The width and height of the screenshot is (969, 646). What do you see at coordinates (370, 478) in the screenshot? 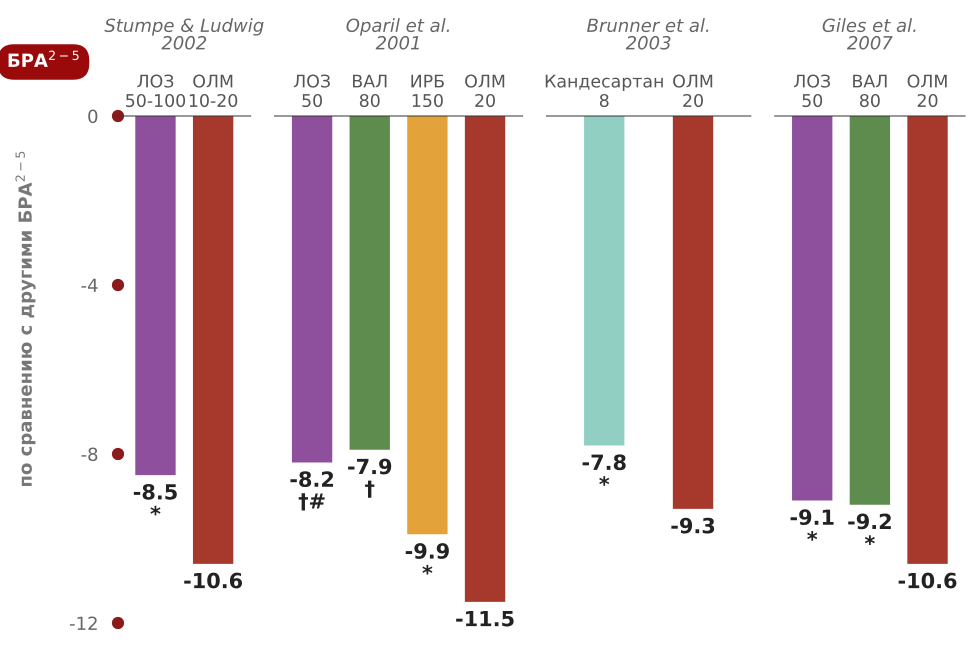
I see `data-label: -7.9 †` at bounding box center [370, 478].